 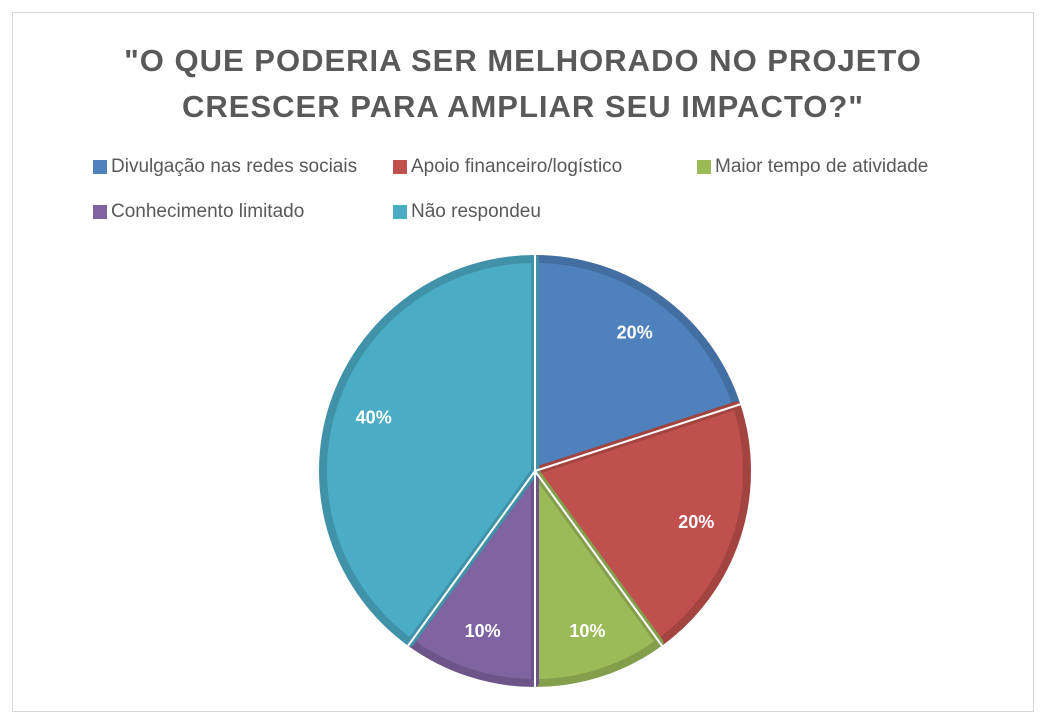 I want to click on legend-label: Conhecimento limitado, so click(x=207, y=211).